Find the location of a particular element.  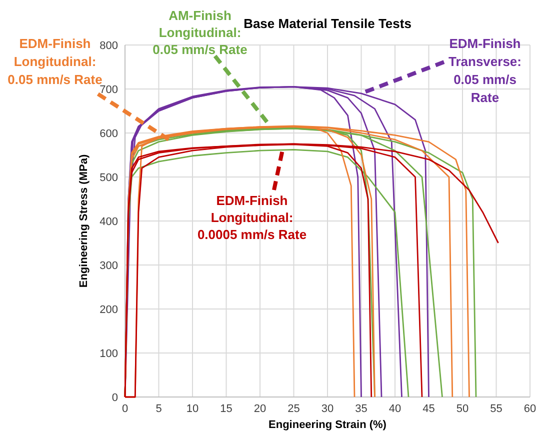

y-tick-label: 800 is located at coordinates (109, 46).